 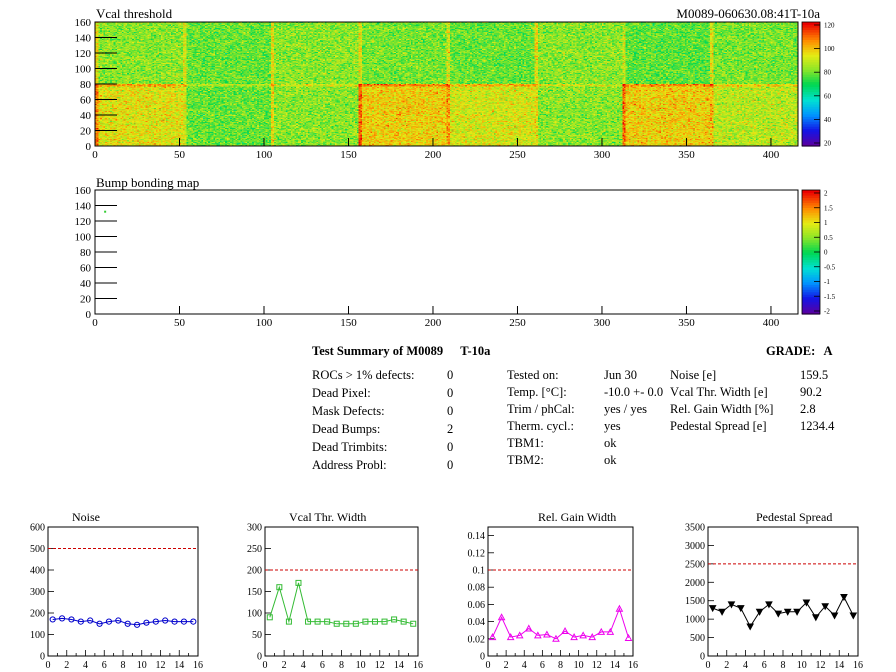 I want to click on y-tick-label: 40, so click(x=86, y=116).